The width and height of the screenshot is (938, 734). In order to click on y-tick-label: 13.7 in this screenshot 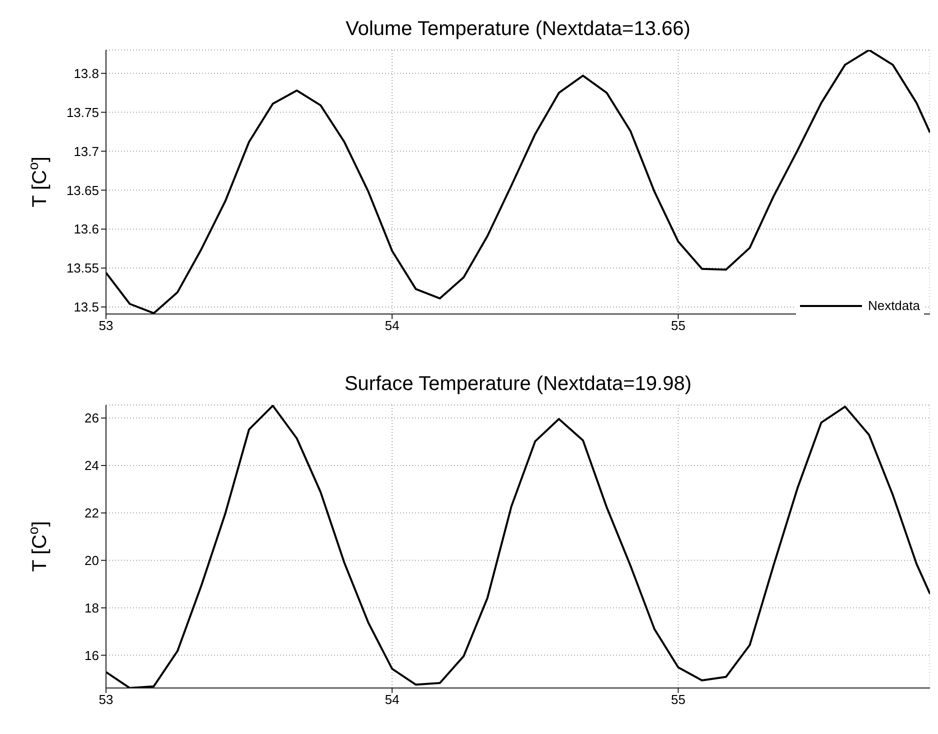, I will do `click(86, 151)`.